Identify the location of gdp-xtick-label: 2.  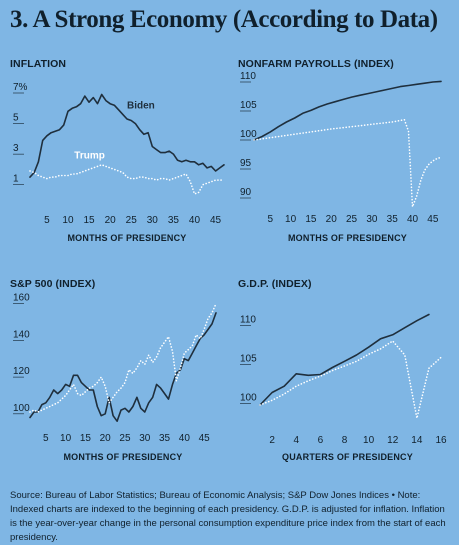
(272, 440).